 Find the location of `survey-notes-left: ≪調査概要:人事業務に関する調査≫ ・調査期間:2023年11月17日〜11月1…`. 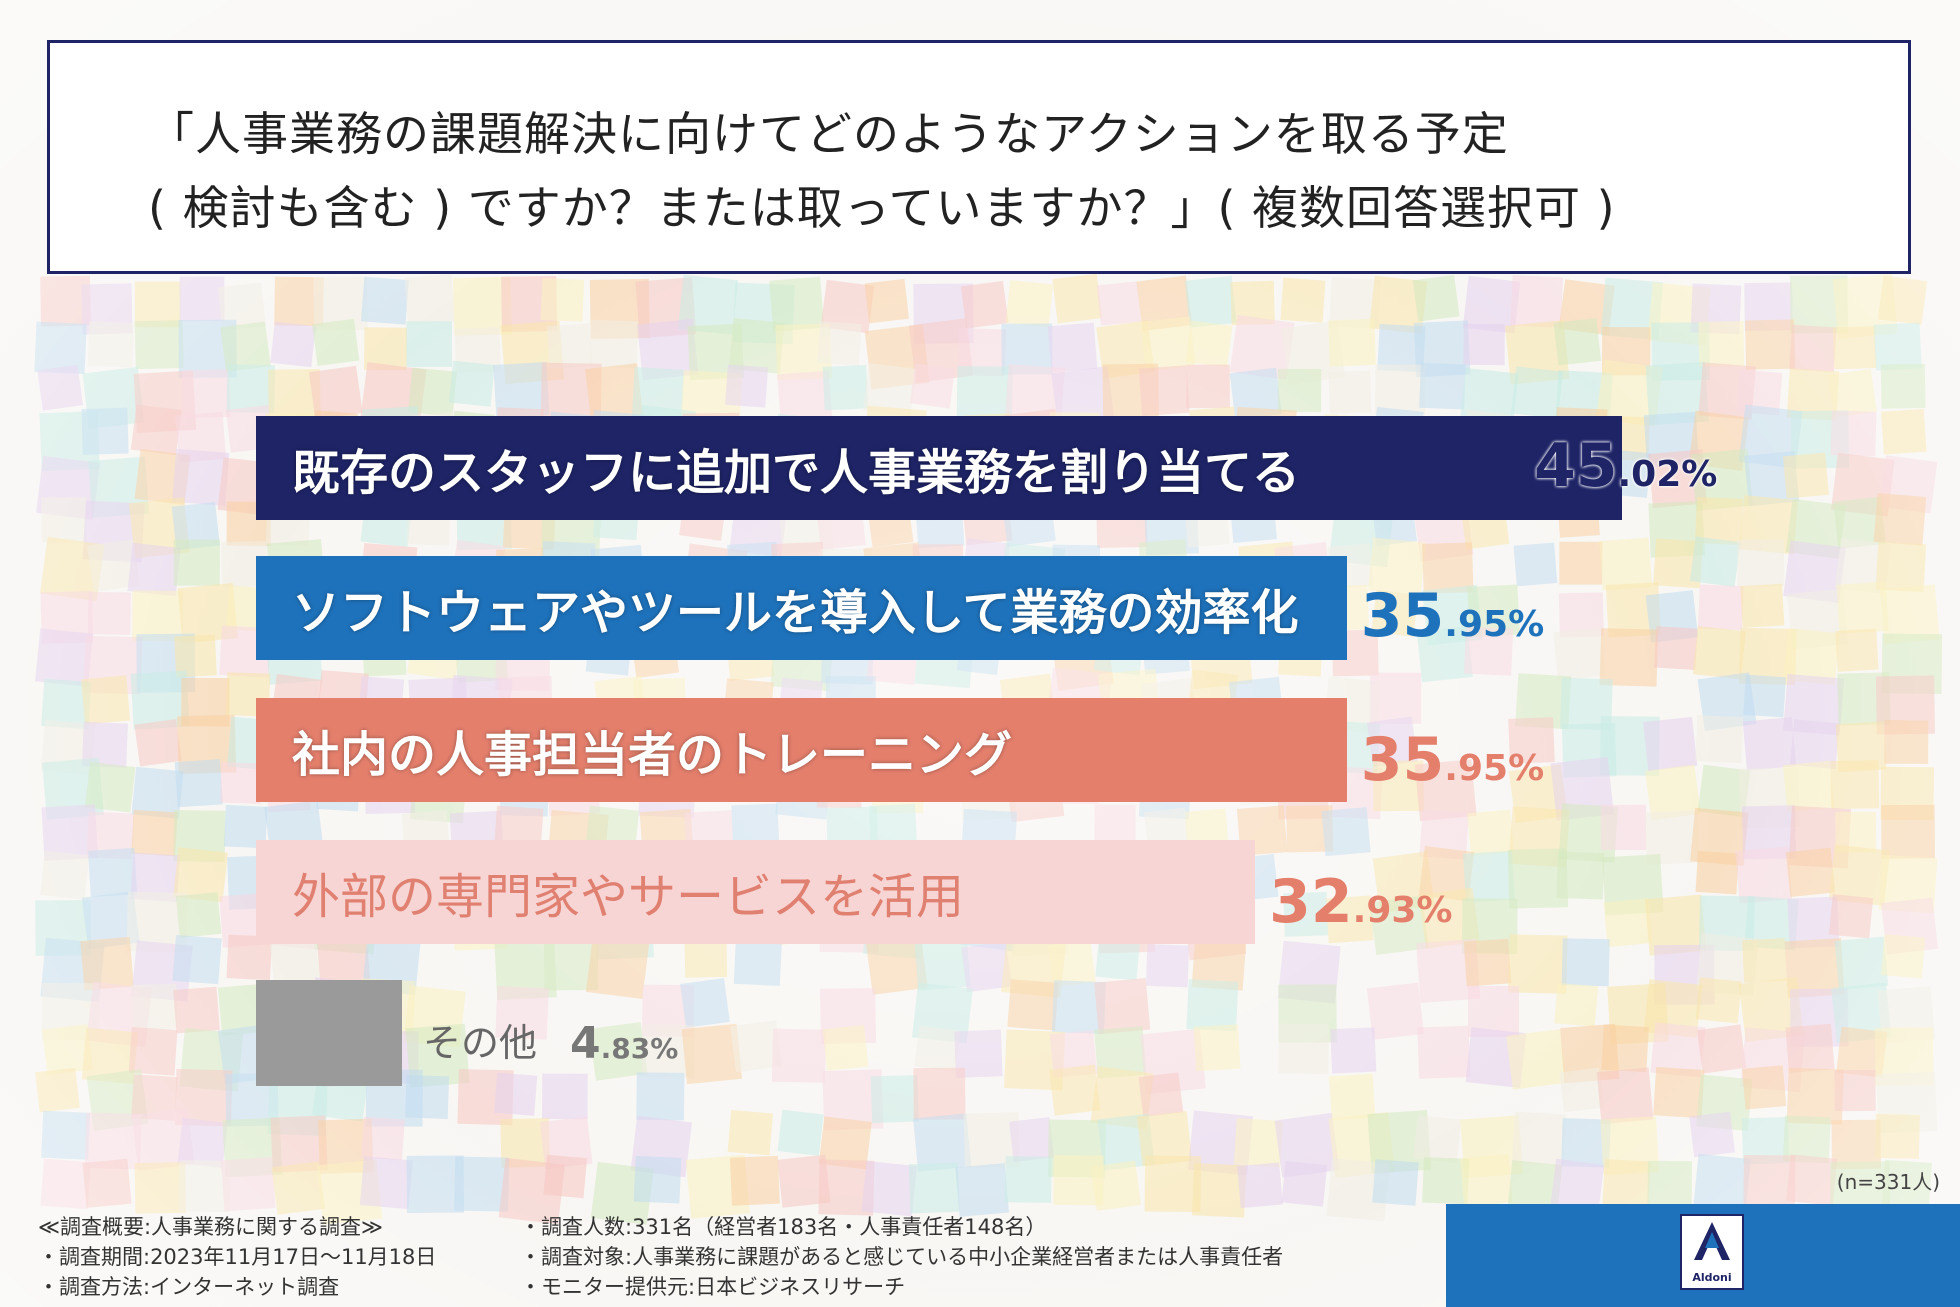

survey-notes-left: ≪調査概要:人事業務に関する調査≫ ・調査期間:2023年11月17日〜11月1… is located at coordinates (237, 1257).